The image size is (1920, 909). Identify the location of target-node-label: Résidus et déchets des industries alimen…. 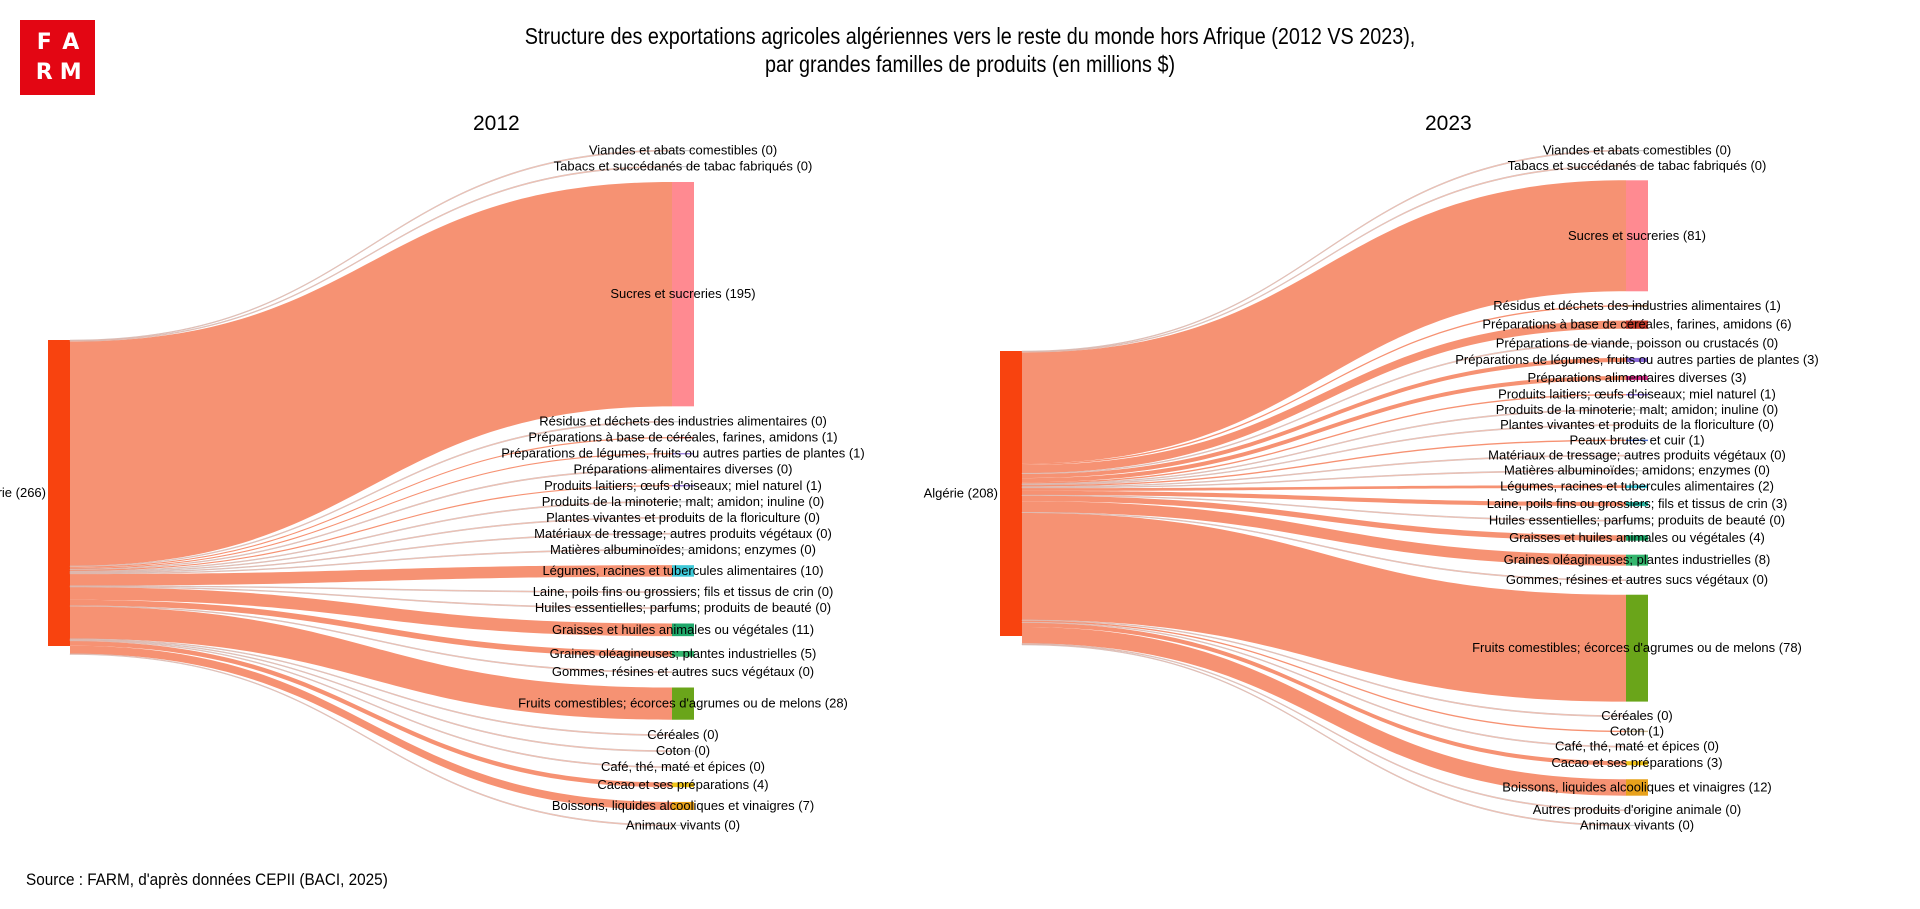
(1637, 305).